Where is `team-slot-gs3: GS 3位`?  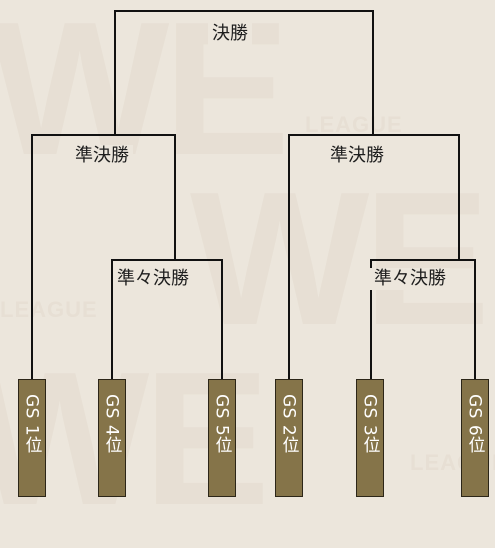 team-slot-gs3: GS 3位 is located at coordinates (370, 438).